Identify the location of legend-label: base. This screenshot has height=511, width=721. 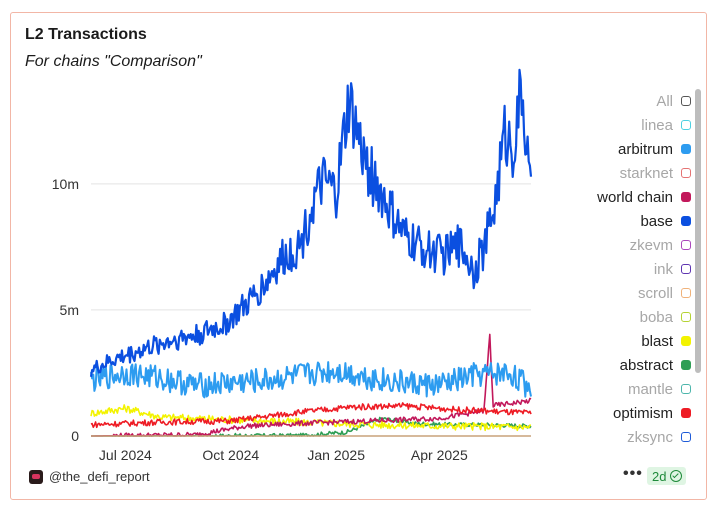
(656, 221).